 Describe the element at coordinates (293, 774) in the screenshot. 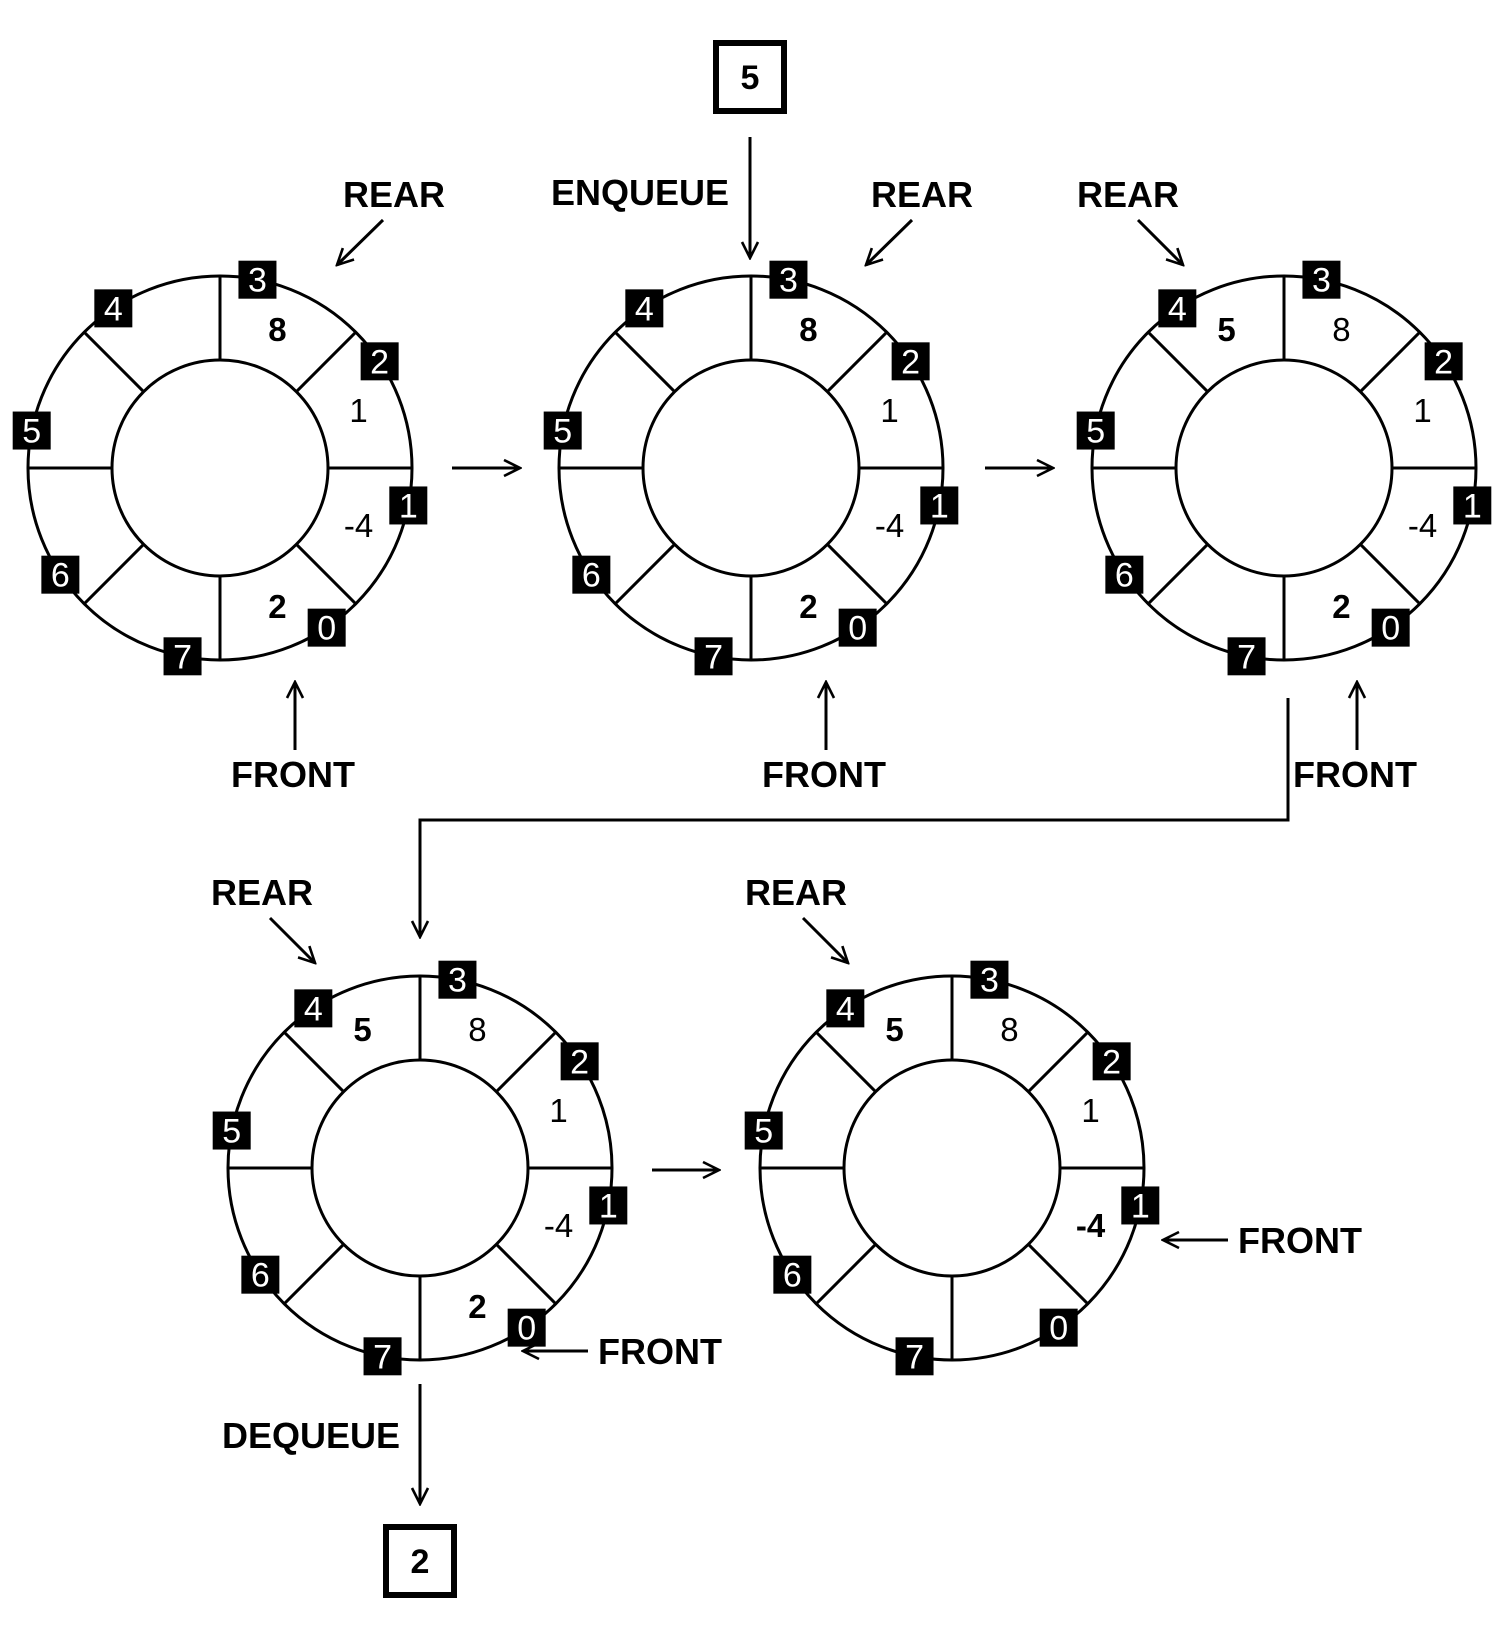

I see `front-label-1: FRONT` at that location.